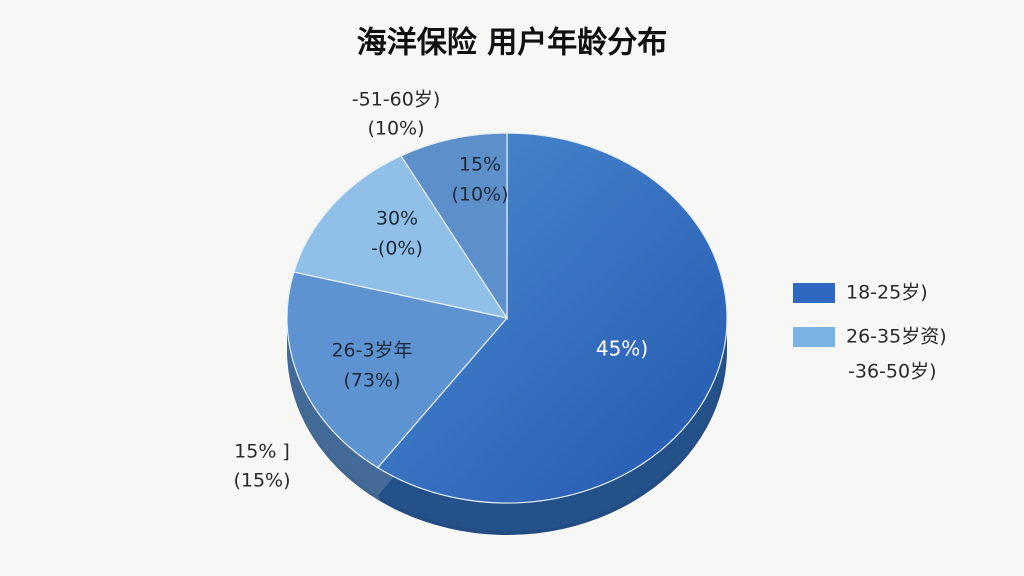  What do you see at coordinates (887, 293) in the screenshot?
I see `legend-label: 18-25岁)` at bounding box center [887, 293].